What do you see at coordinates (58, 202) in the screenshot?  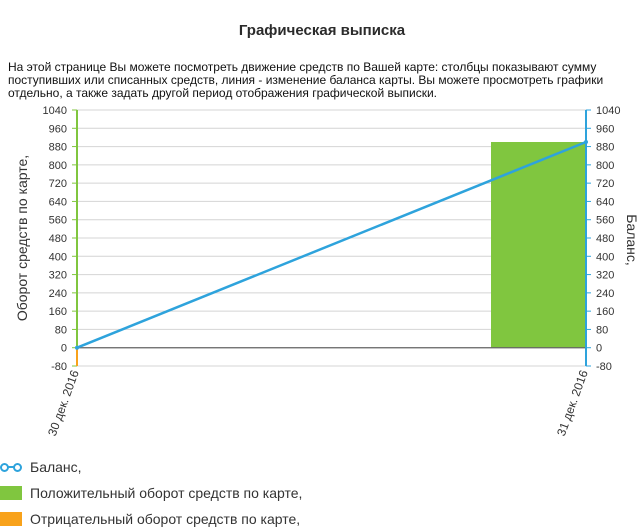 I see `y-tick-left: 640` at bounding box center [58, 202].